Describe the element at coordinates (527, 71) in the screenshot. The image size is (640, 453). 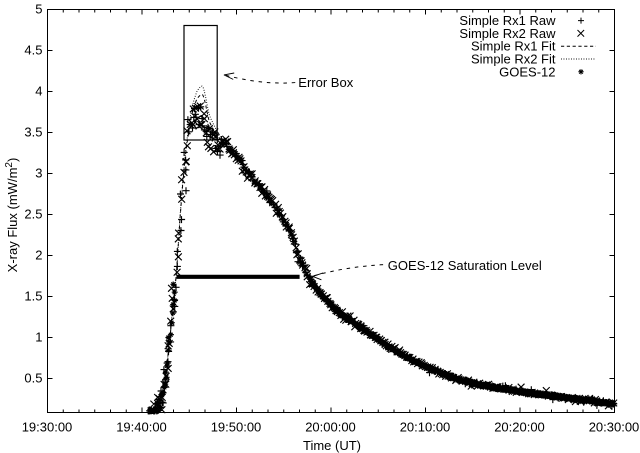
I see `svg-text: GOES-12` at that location.